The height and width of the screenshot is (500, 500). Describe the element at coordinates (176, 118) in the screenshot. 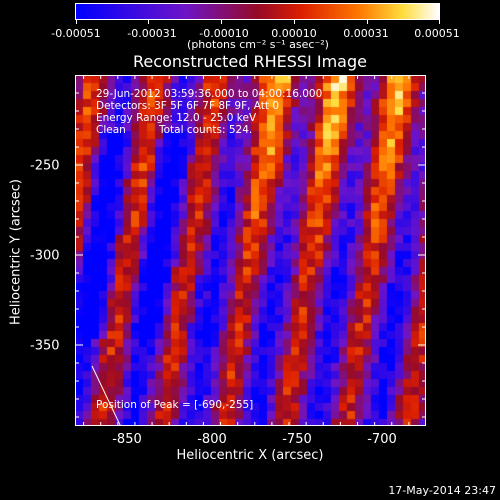

I see `energy-range-text: Energy Range: 12.0 - 25.0 keV` at that location.